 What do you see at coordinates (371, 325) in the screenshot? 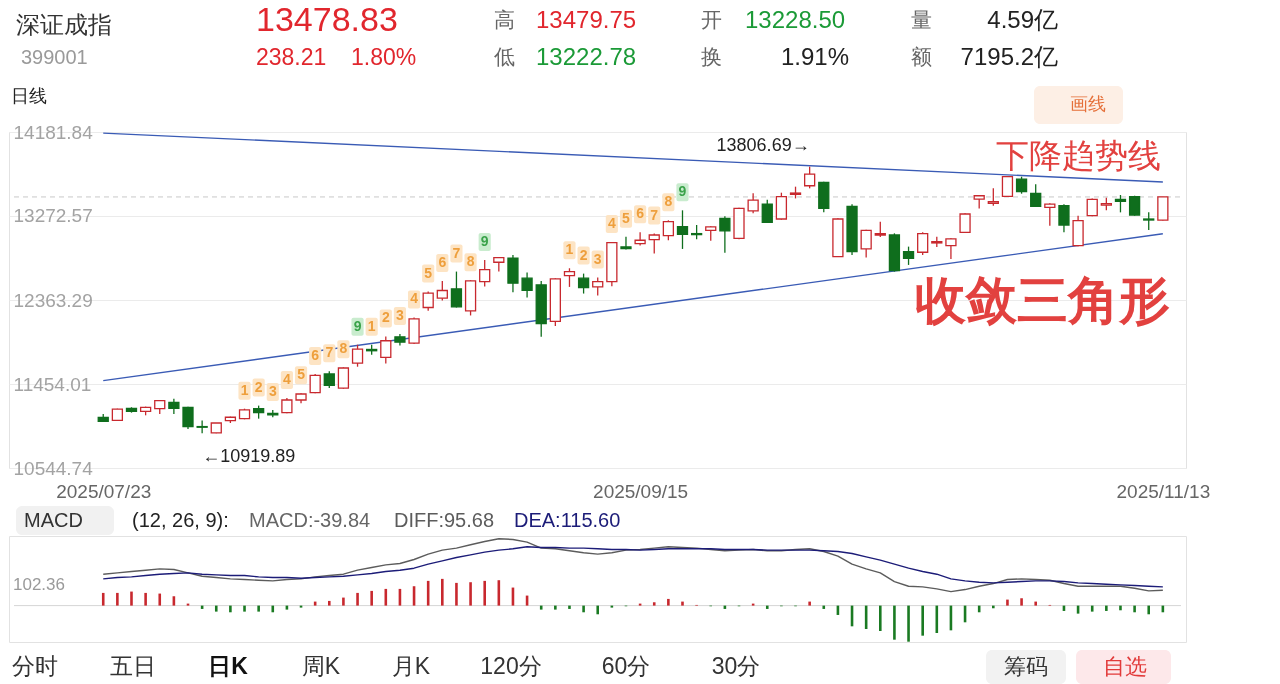
I see `text: 1` at bounding box center [371, 325].